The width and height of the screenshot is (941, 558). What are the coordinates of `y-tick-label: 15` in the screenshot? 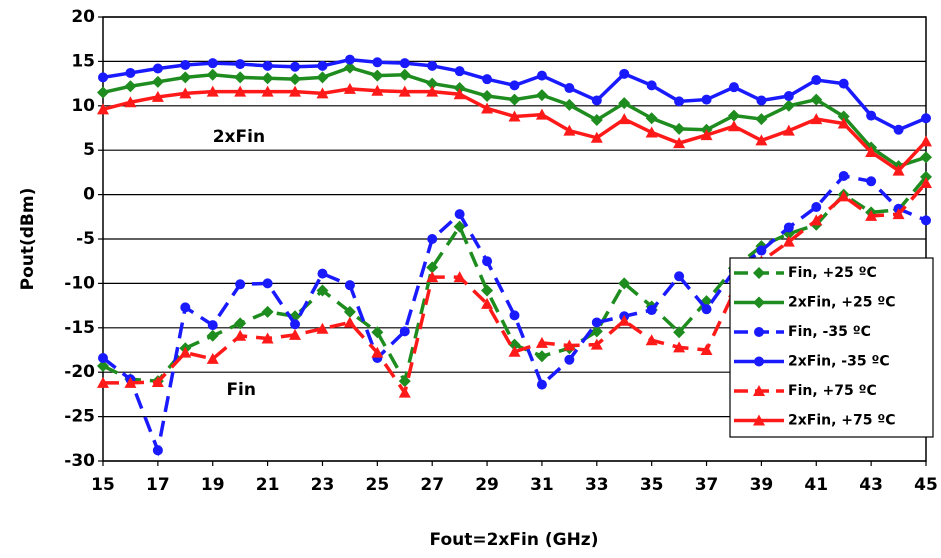 It's located at (83, 61).